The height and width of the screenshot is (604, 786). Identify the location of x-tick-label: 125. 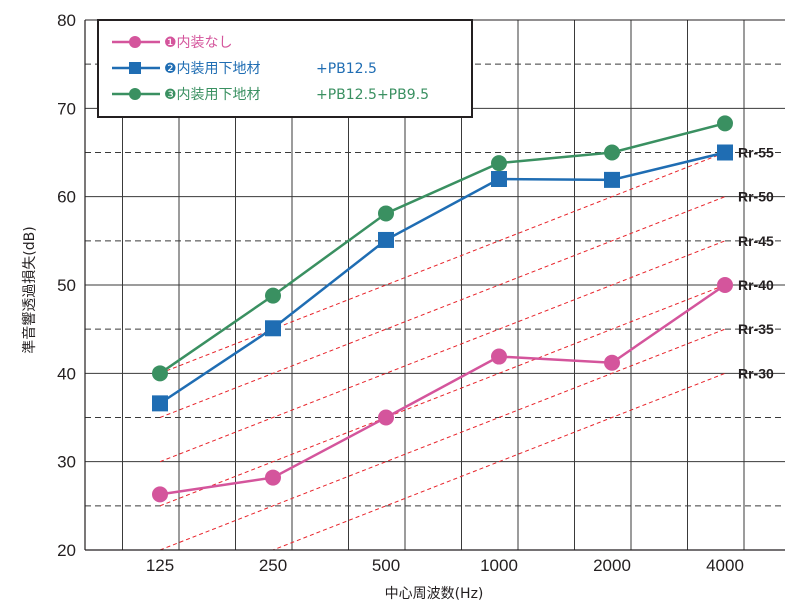
(160, 565).